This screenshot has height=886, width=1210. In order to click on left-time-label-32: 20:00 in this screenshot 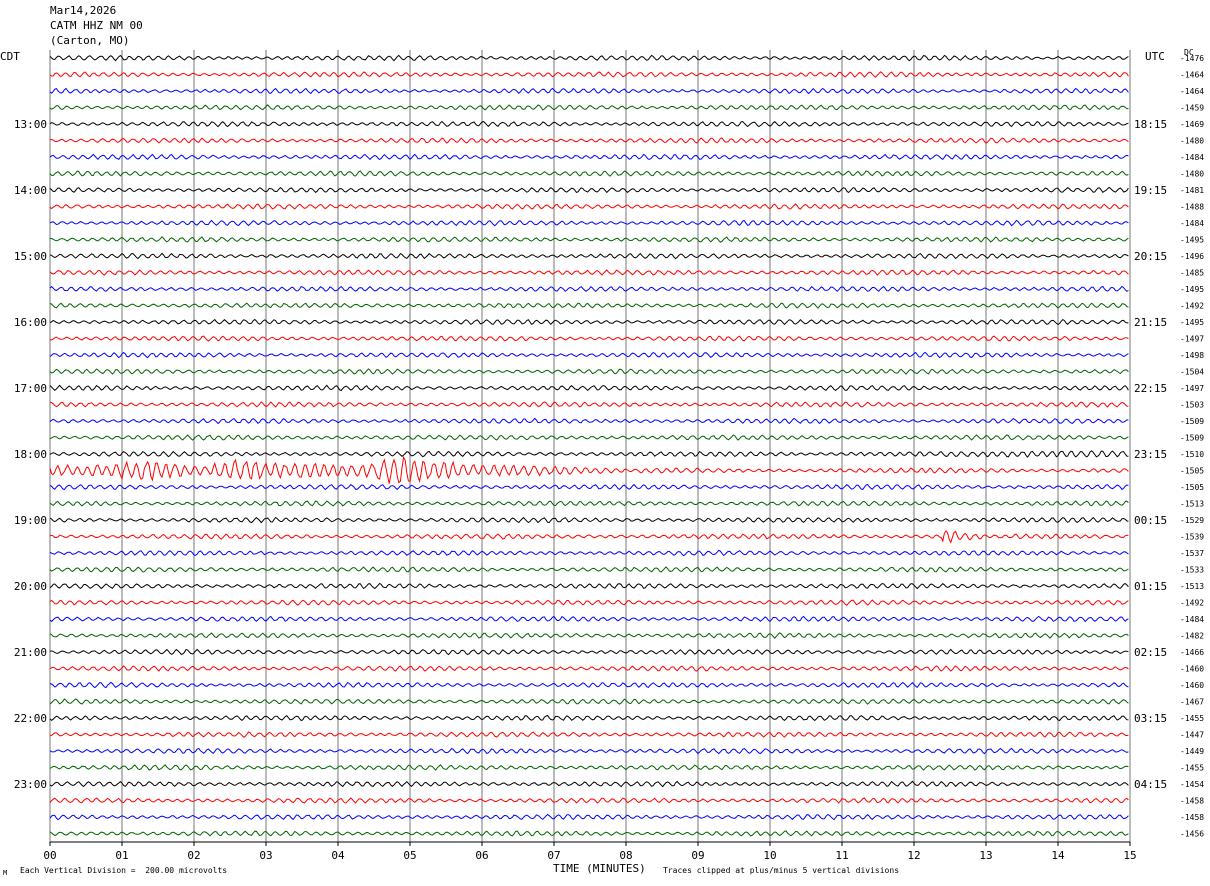, I will do `click(30, 586)`.